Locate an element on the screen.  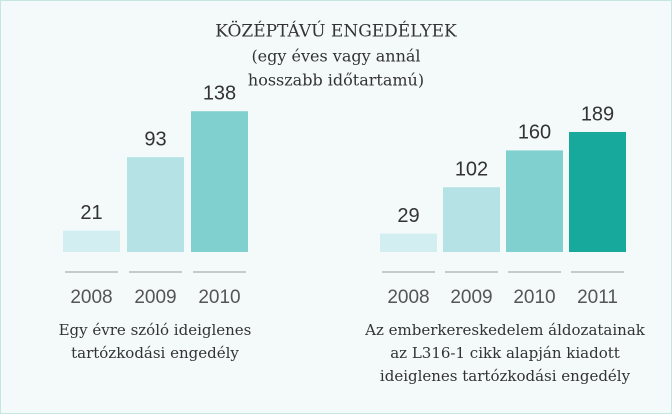
subtitle: (egy éves vagy annál is located at coordinates (335, 56).